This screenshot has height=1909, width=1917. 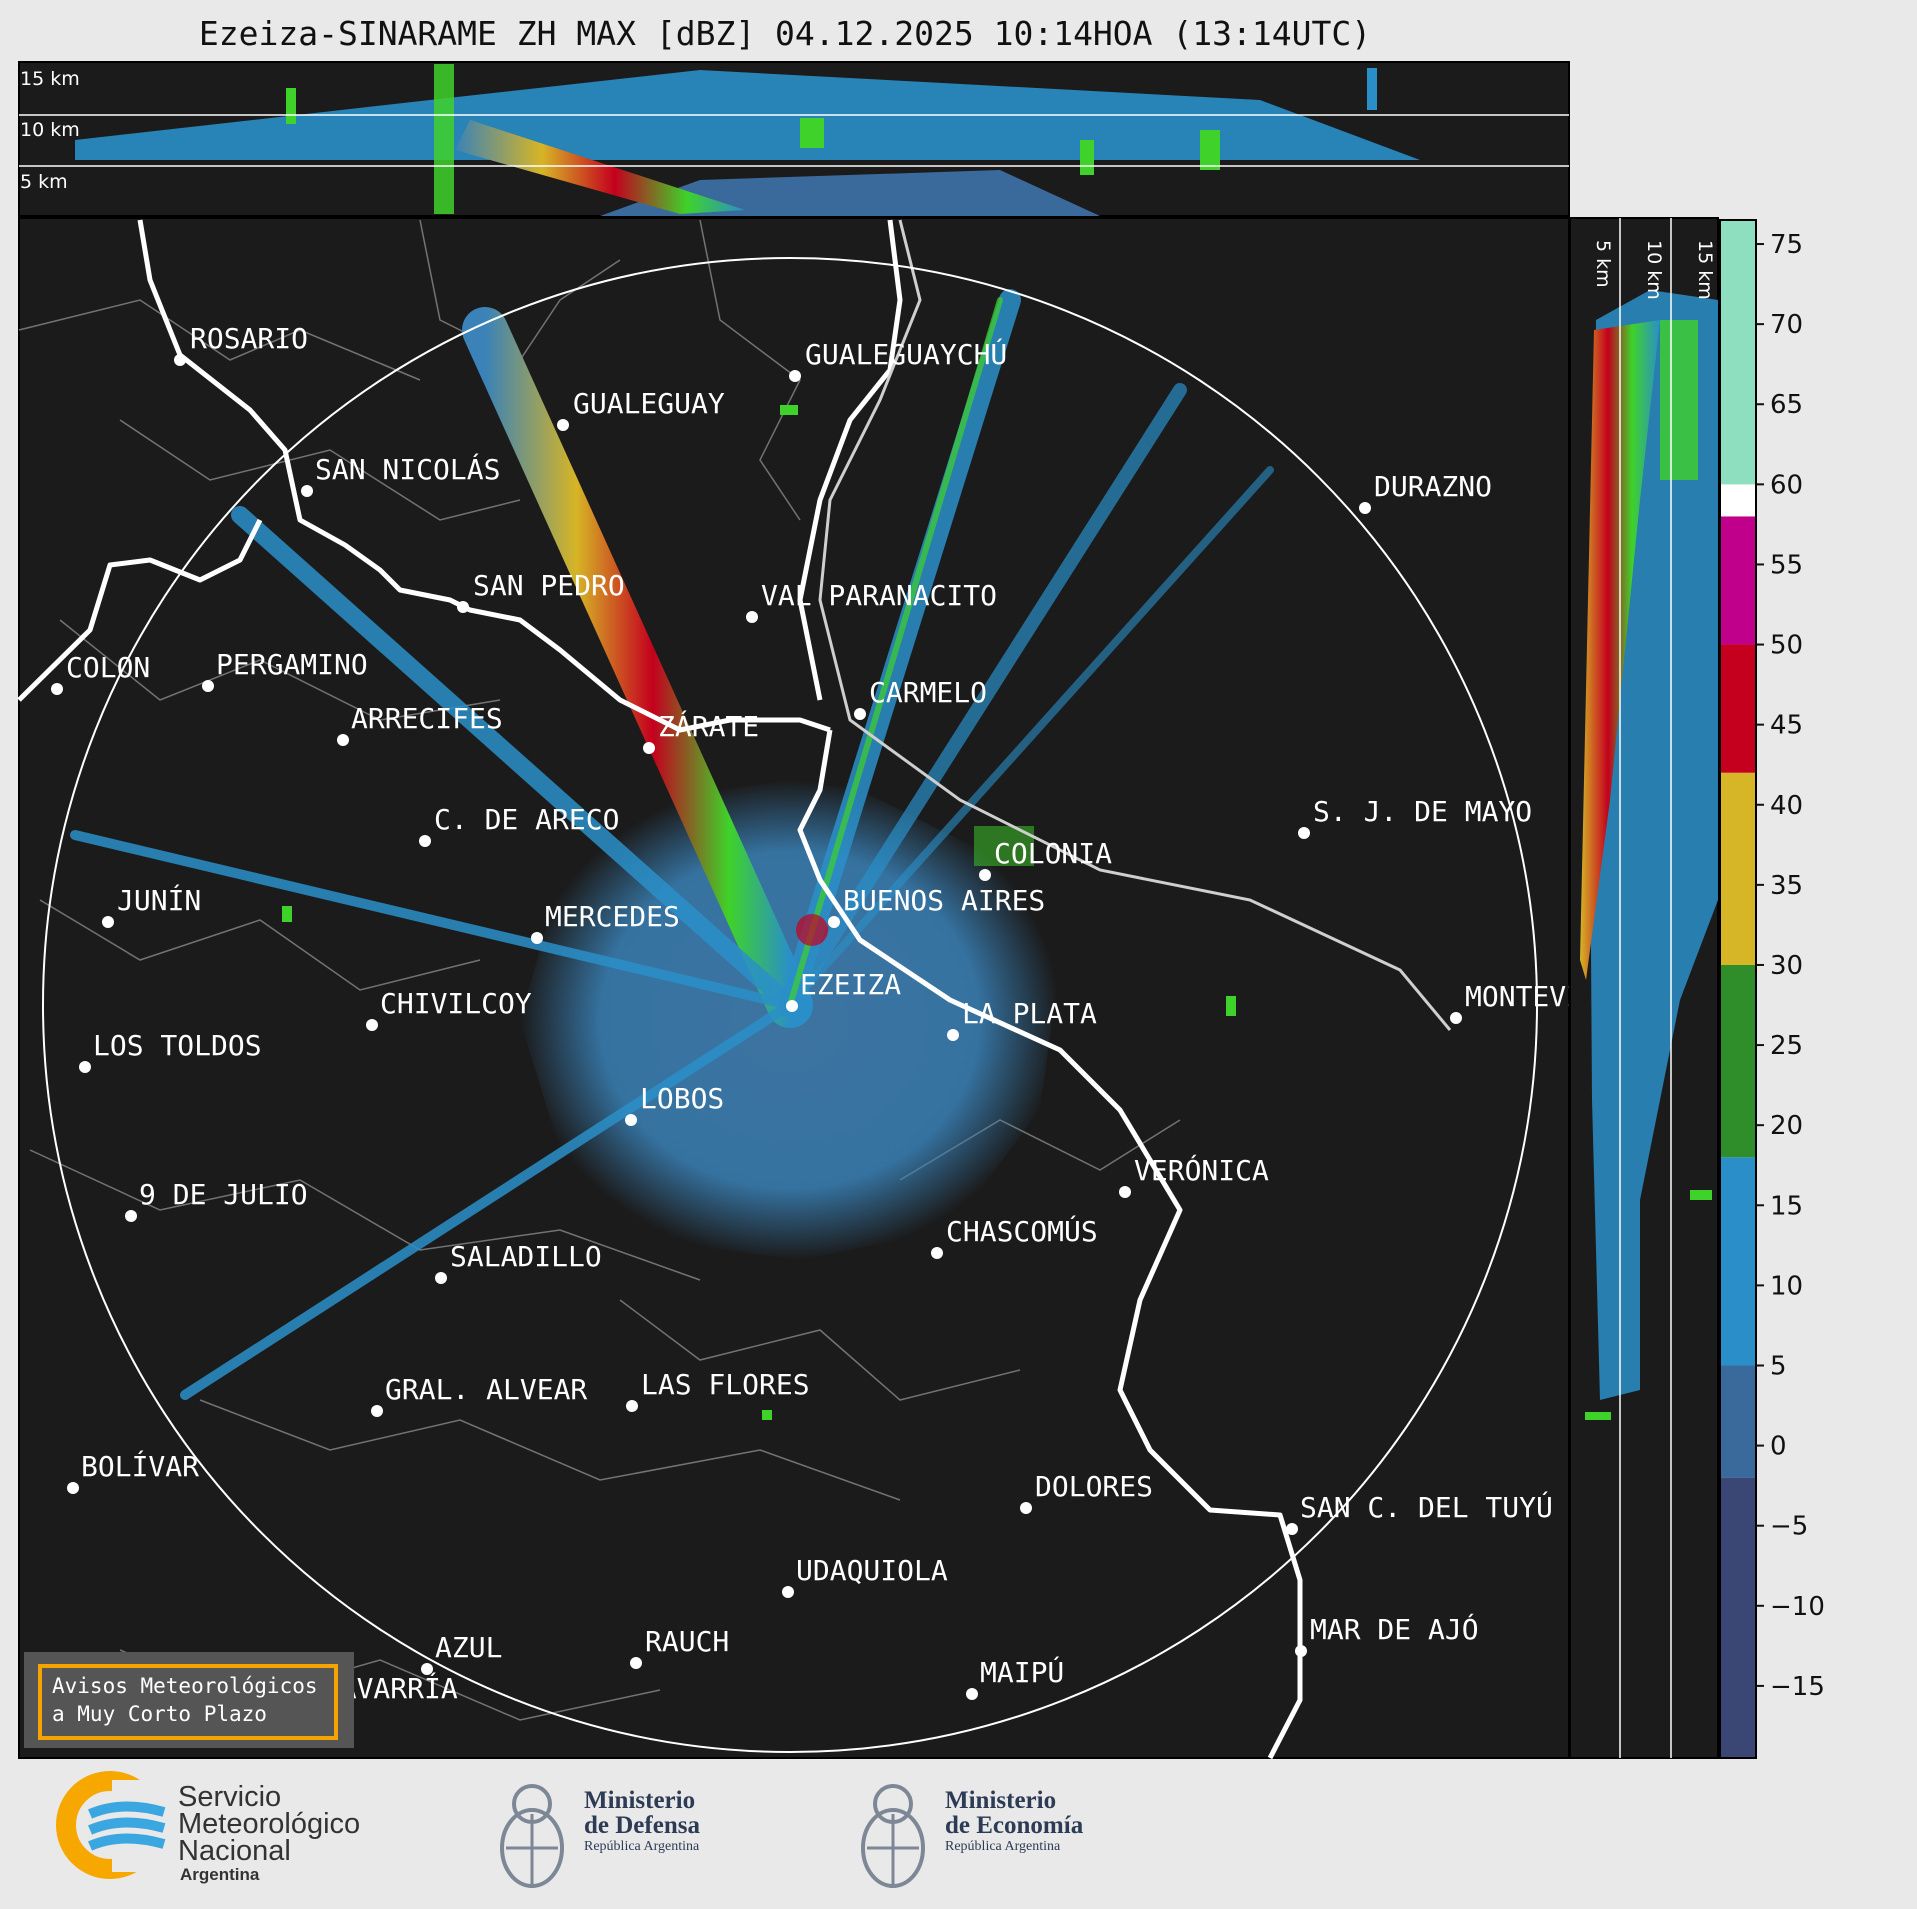 I want to click on svg-text: MAIPÚ, so click(x=1022, y=1672).